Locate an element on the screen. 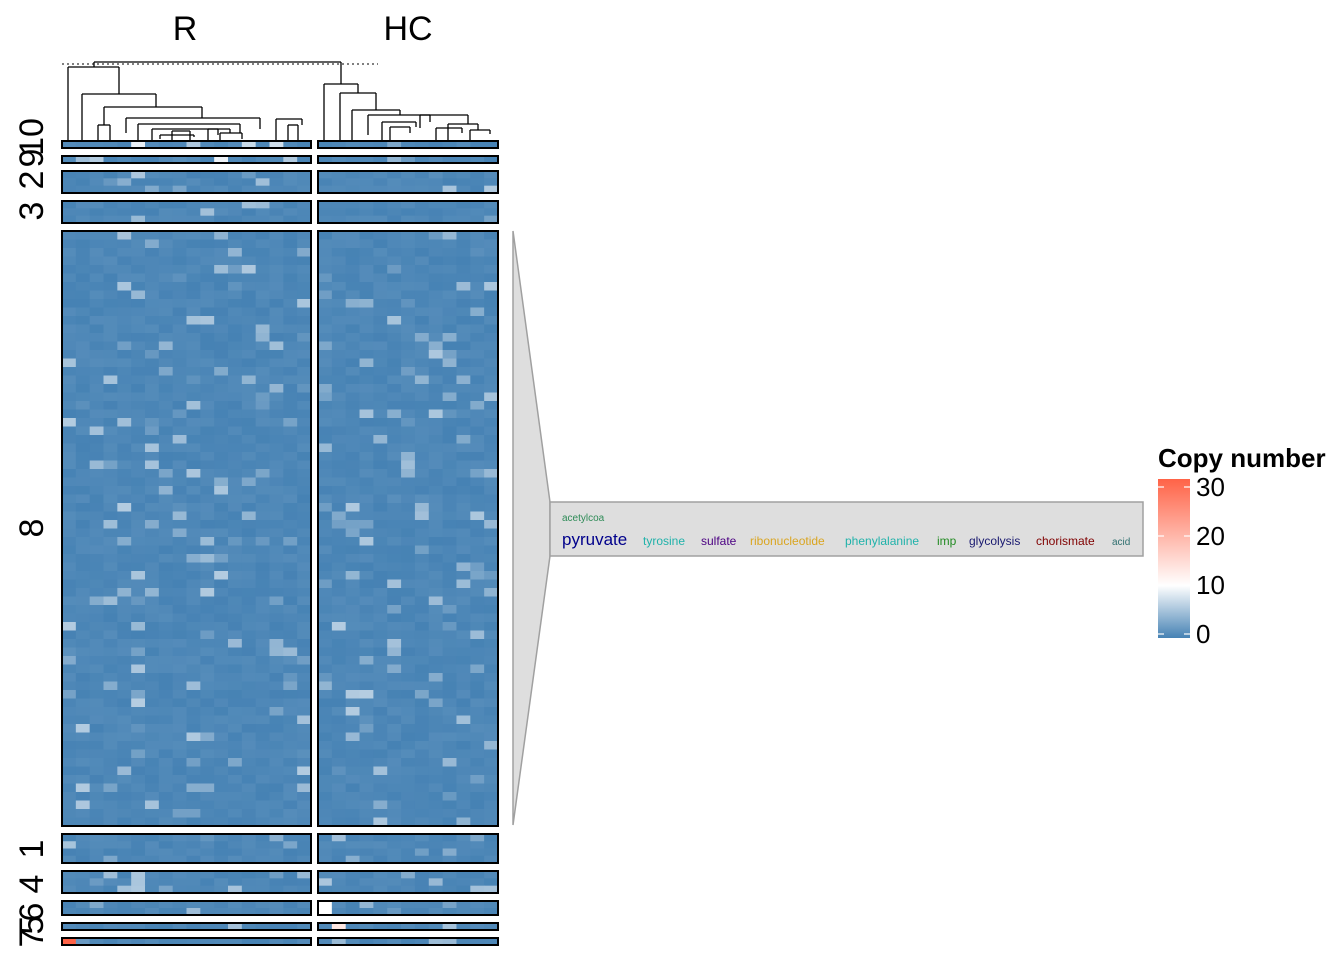  legend-colorbar is located at coordinates (1174, 558).